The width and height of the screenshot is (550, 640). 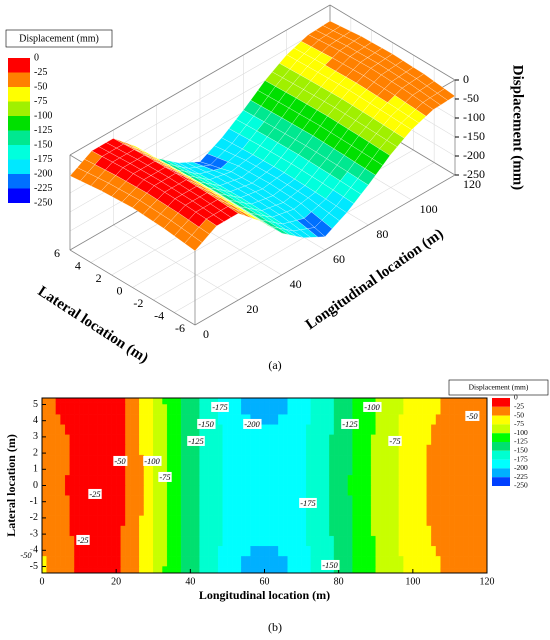 I want to click on legend-swatch, so click(x=501, y=420).